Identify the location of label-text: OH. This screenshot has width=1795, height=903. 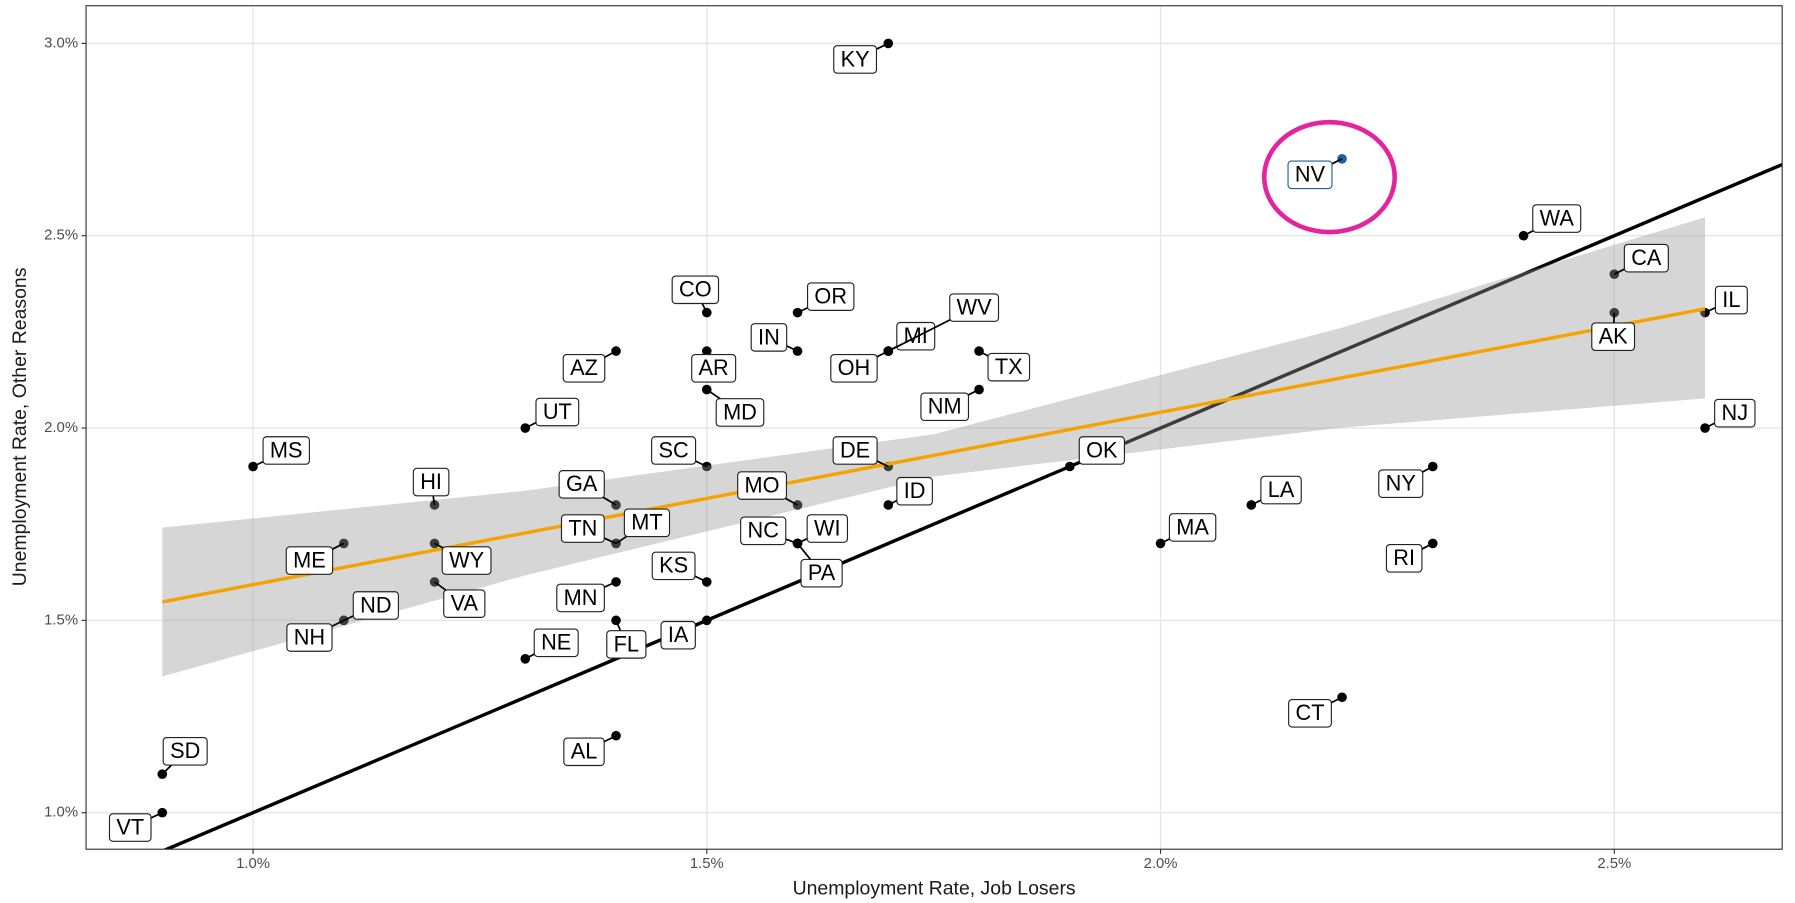
(854, 367).